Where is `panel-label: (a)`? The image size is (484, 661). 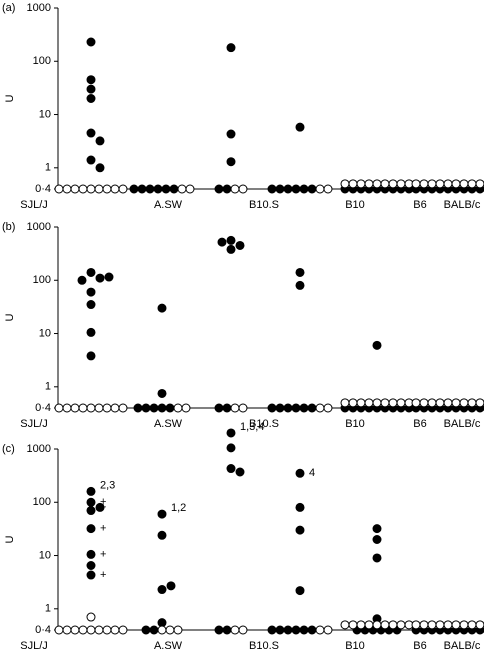
panel-label: (a) is located at coordinates (8, 8).